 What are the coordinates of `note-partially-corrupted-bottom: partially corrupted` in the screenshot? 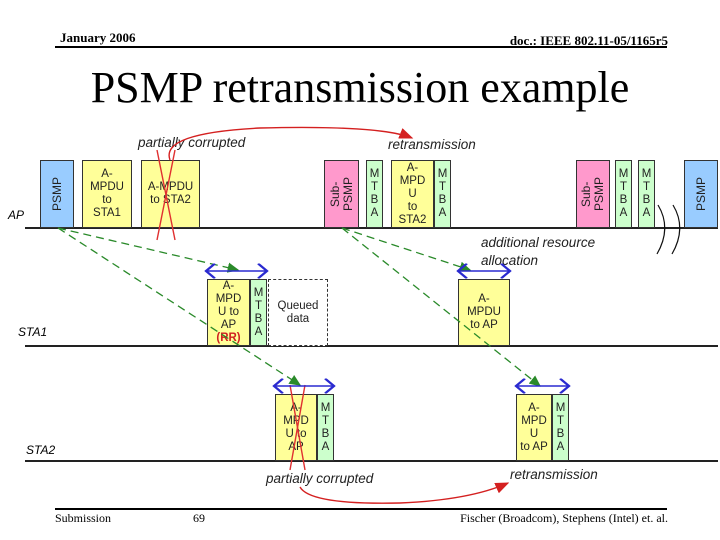 It's located at (320, 478).